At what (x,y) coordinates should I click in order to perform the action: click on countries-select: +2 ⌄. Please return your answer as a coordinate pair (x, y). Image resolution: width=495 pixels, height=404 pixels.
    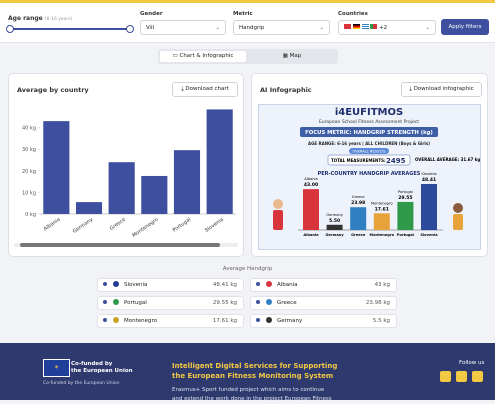
    Looking at the image, I should click on (387, 27).